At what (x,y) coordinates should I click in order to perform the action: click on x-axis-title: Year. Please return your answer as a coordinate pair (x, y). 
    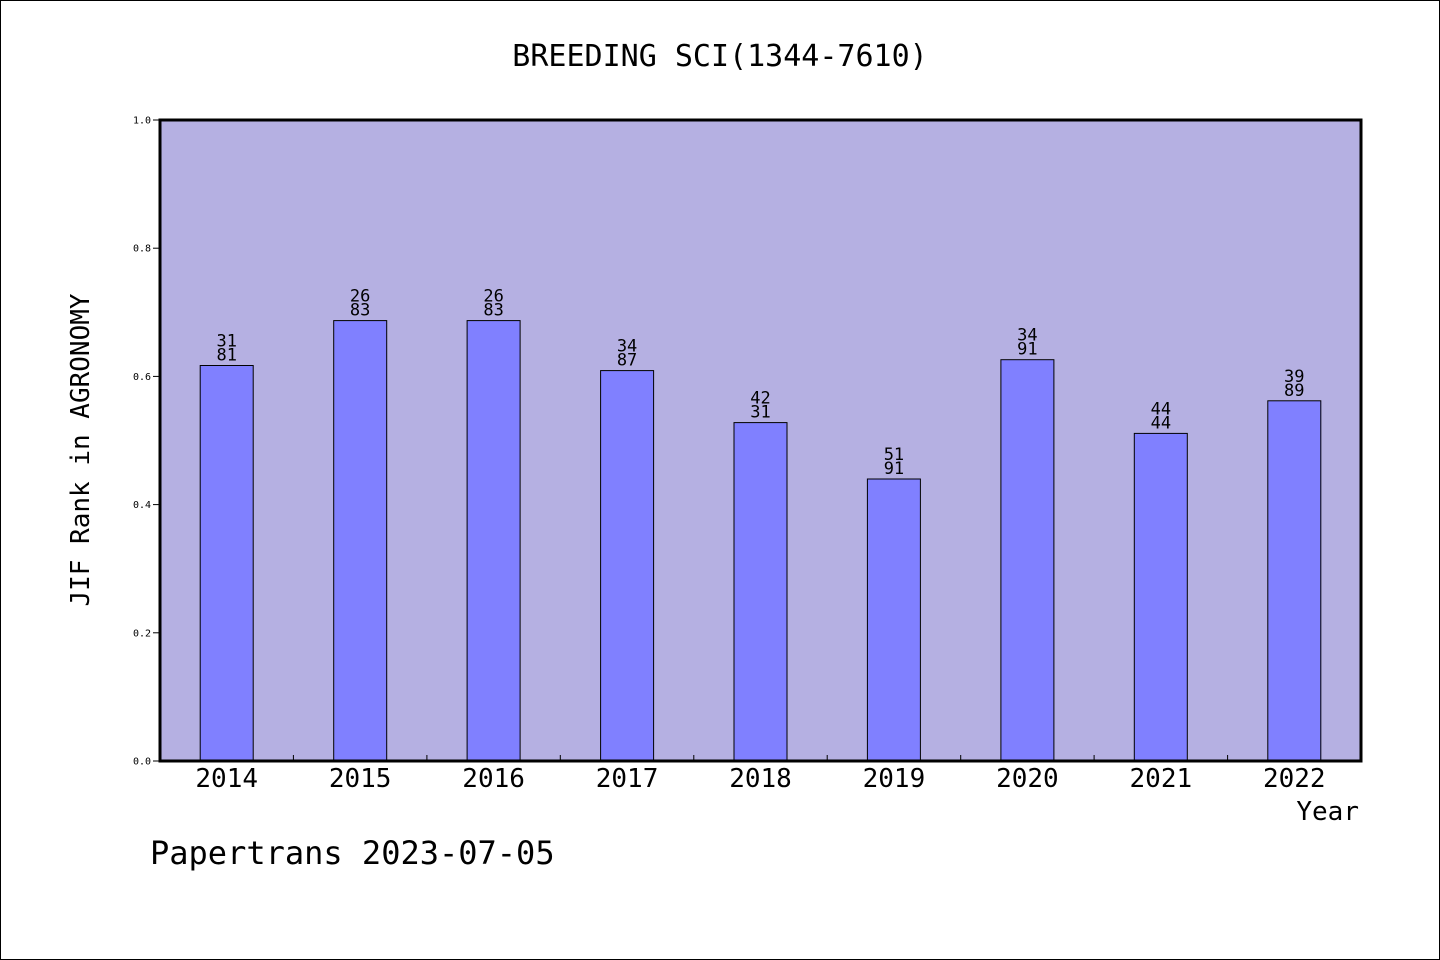
    Looking at the image, I should click on (1327, 812).